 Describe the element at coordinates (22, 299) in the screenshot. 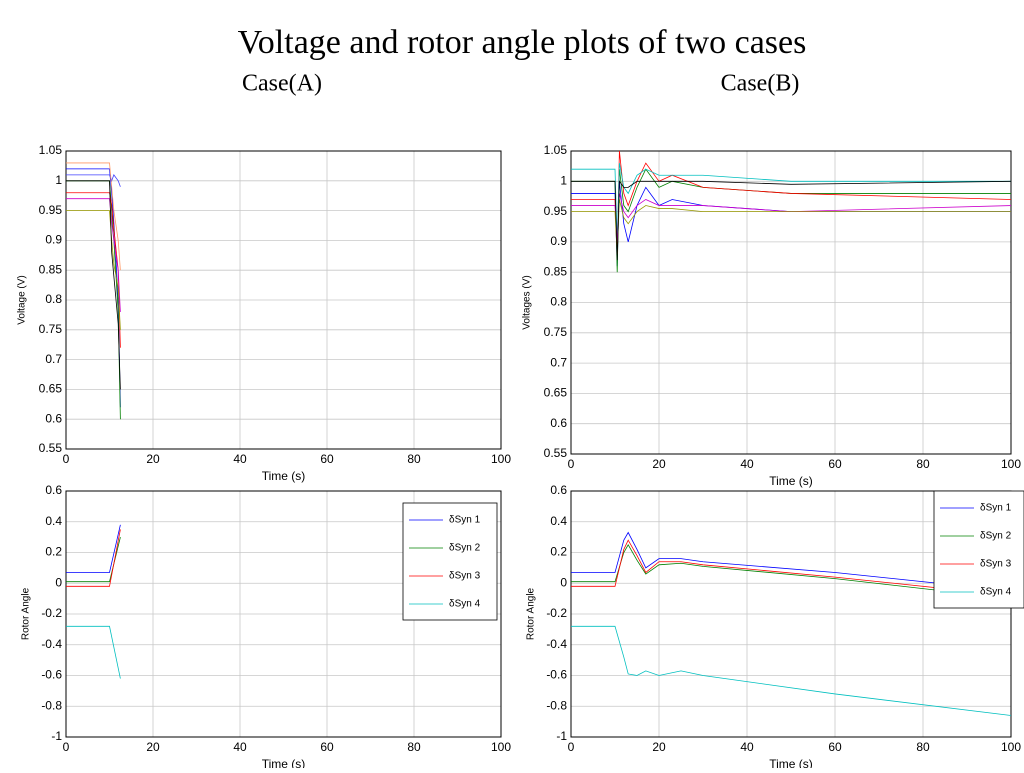

I see `y-axis-label: Voltage (V)` at that location.